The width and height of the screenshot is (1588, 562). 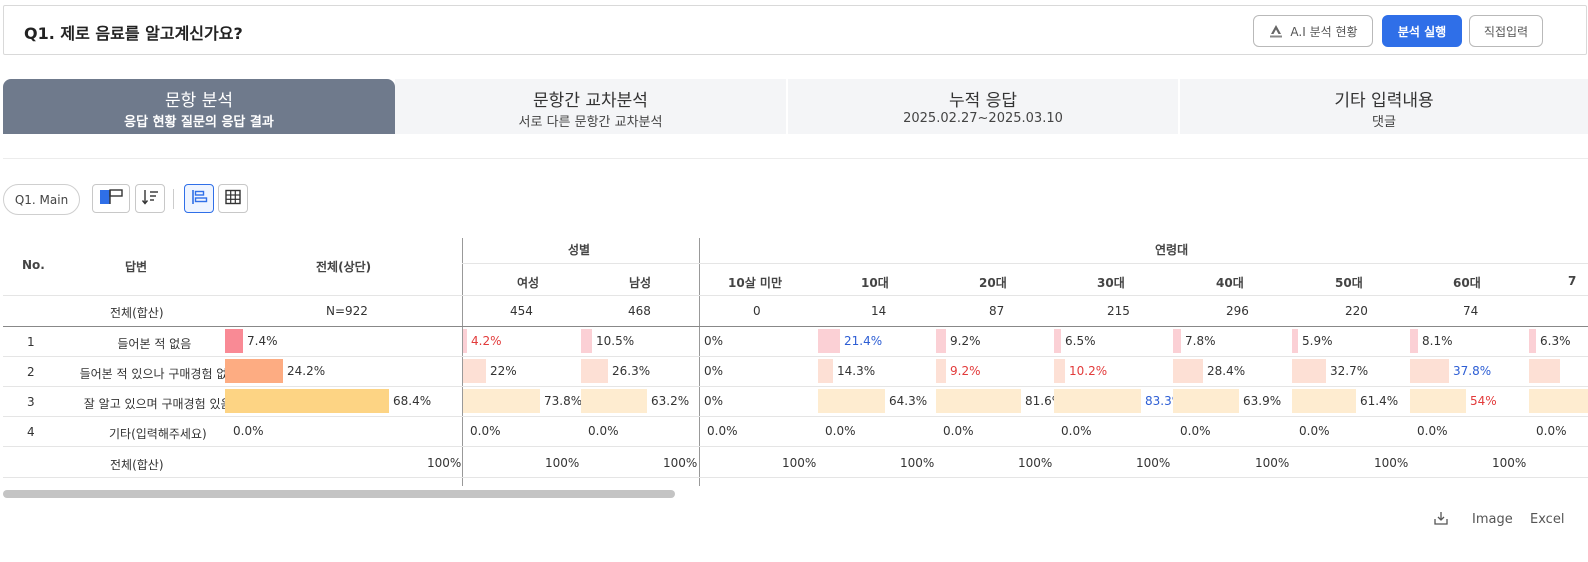 What do you see at coordinates (31, 402) in the screenshot?
I see `row-number: 3` at bounding box center [31, 402].